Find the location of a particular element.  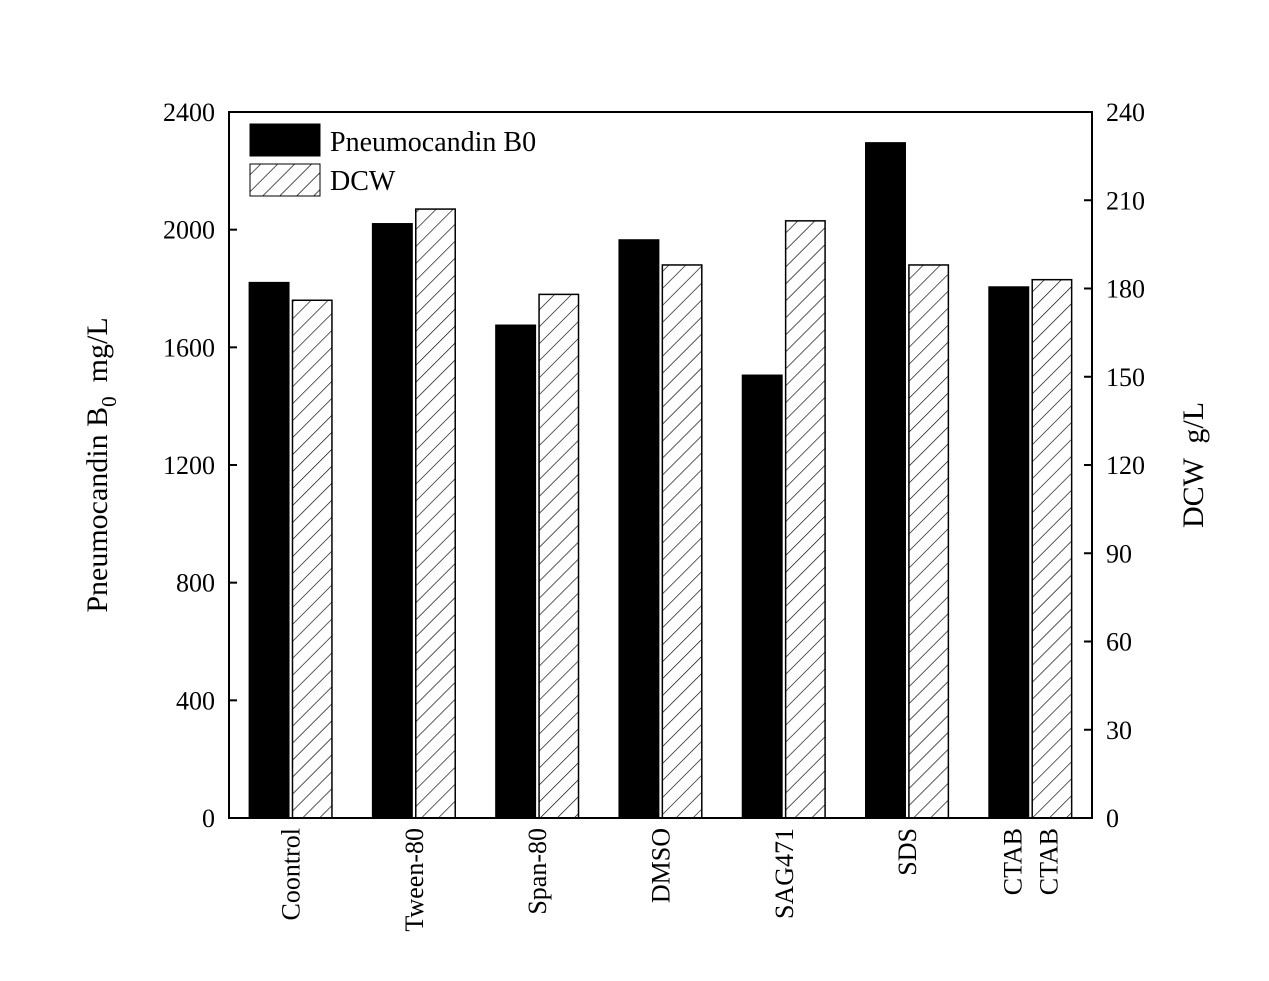

bar-pneumocandin-coontrol is located at coordinates (269, 550).